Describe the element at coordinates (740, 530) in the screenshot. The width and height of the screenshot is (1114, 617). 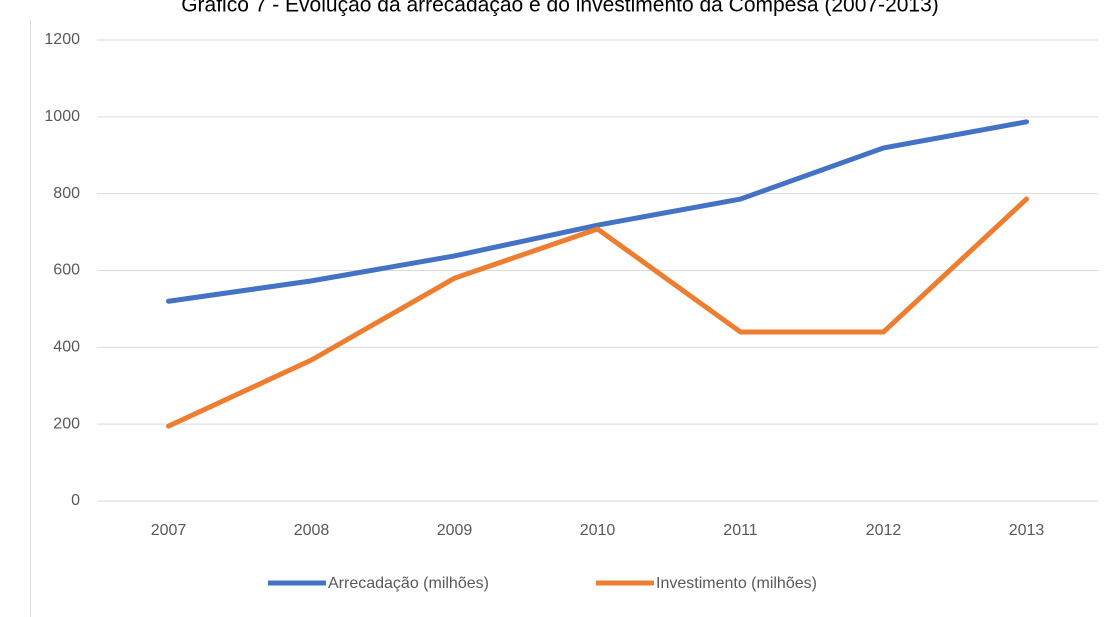
I see `x-tick-label: 2011` at that location.